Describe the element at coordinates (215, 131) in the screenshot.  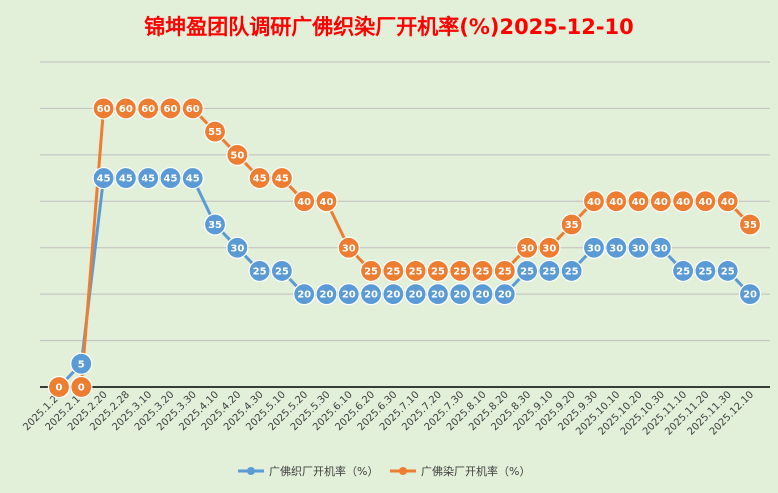
I see `data-point-series-2: 55` at that location.